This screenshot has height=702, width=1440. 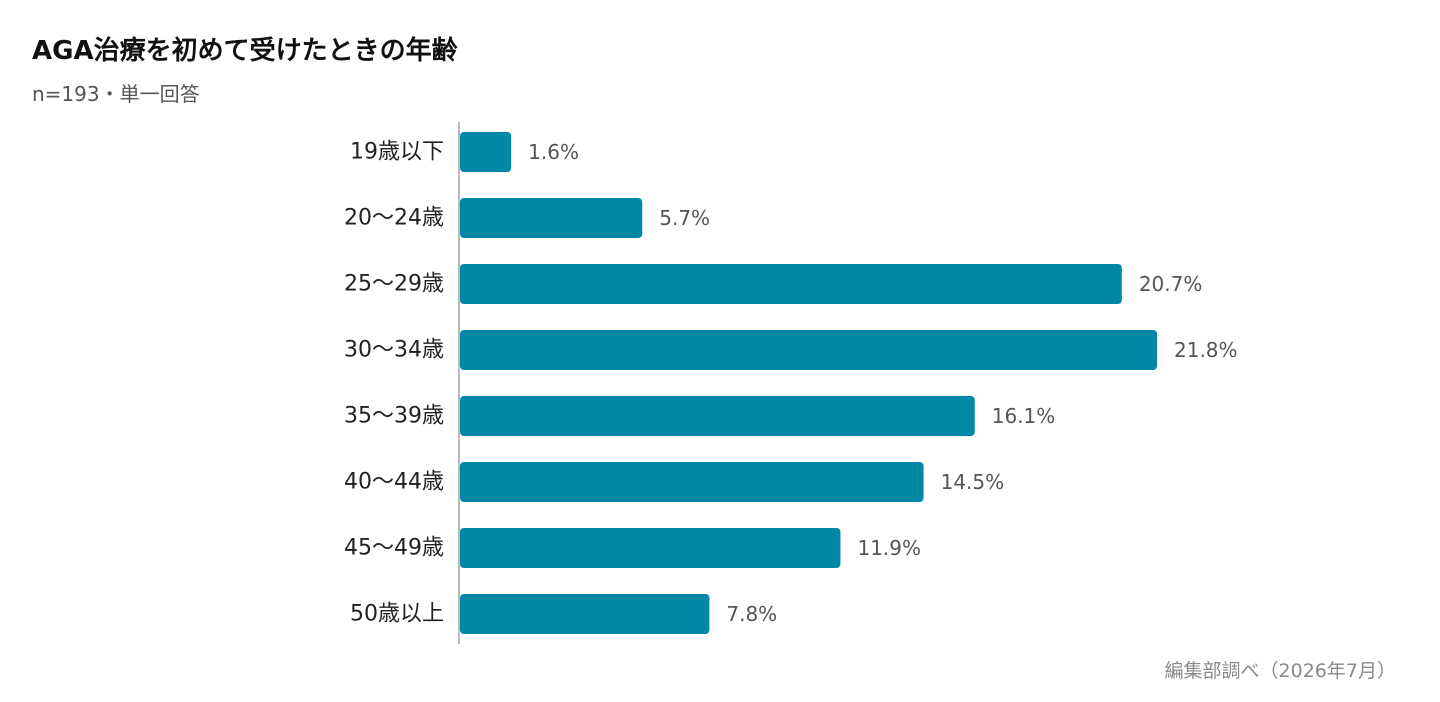 I want to click on category-label: 25〜29歳, so click(x=394, y=284).